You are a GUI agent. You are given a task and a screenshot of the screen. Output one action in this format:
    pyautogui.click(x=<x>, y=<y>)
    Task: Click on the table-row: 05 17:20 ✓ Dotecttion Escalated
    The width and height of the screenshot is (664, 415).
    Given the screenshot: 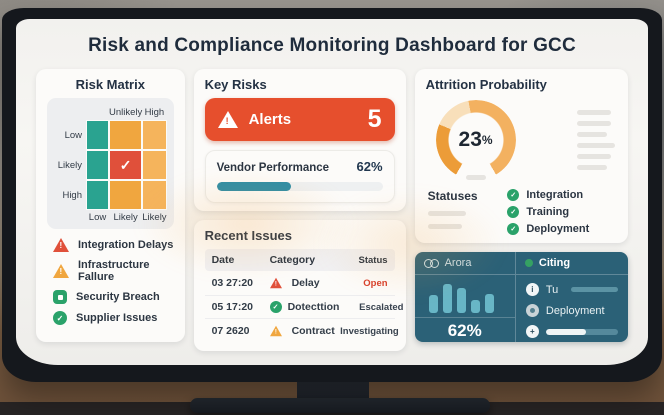 What is the action you would take?
    pyautogui.click(x=303, y=307)
    